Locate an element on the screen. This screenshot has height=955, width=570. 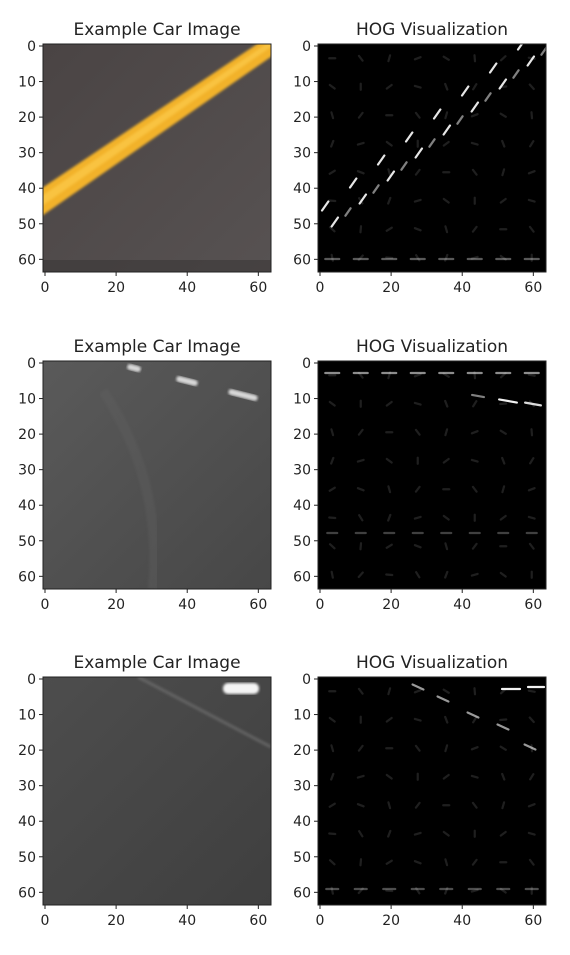
y-tick-label: 10 is located at coordinates (302, 83).